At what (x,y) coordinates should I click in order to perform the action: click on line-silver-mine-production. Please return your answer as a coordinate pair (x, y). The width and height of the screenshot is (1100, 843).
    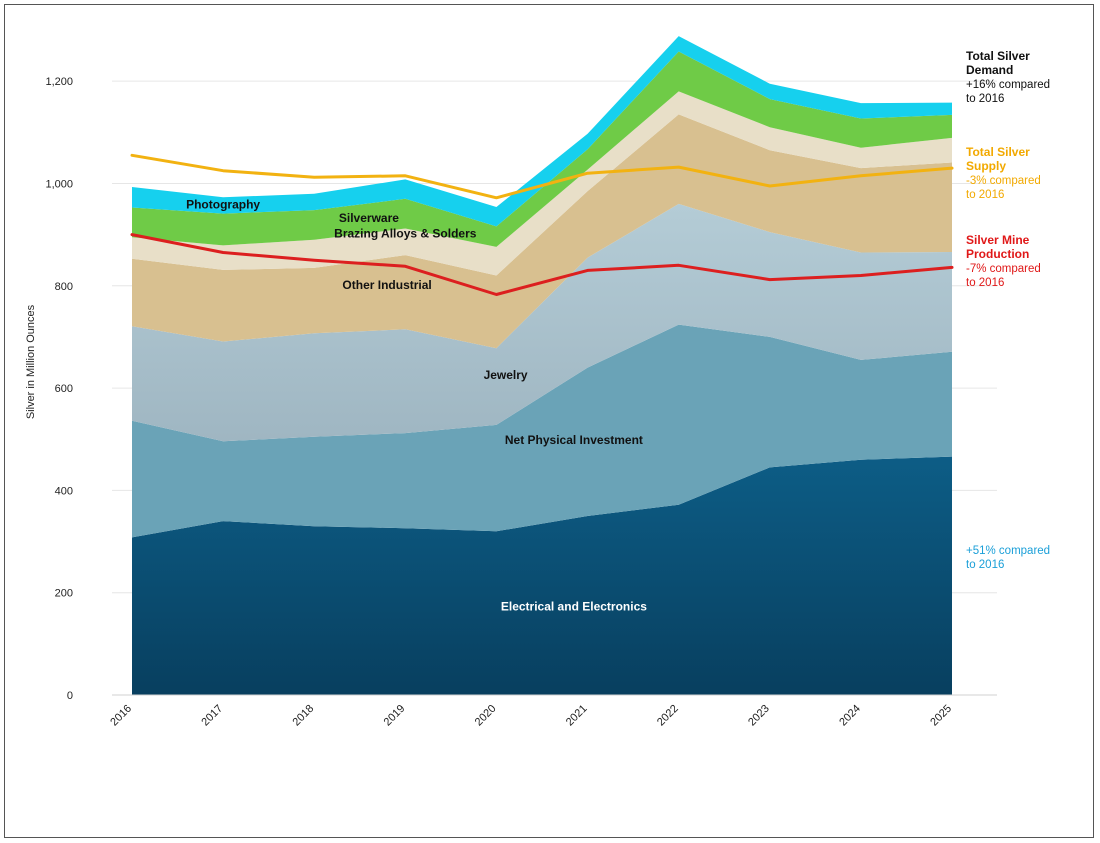
    Looking at the image, I should click on (542, 264).